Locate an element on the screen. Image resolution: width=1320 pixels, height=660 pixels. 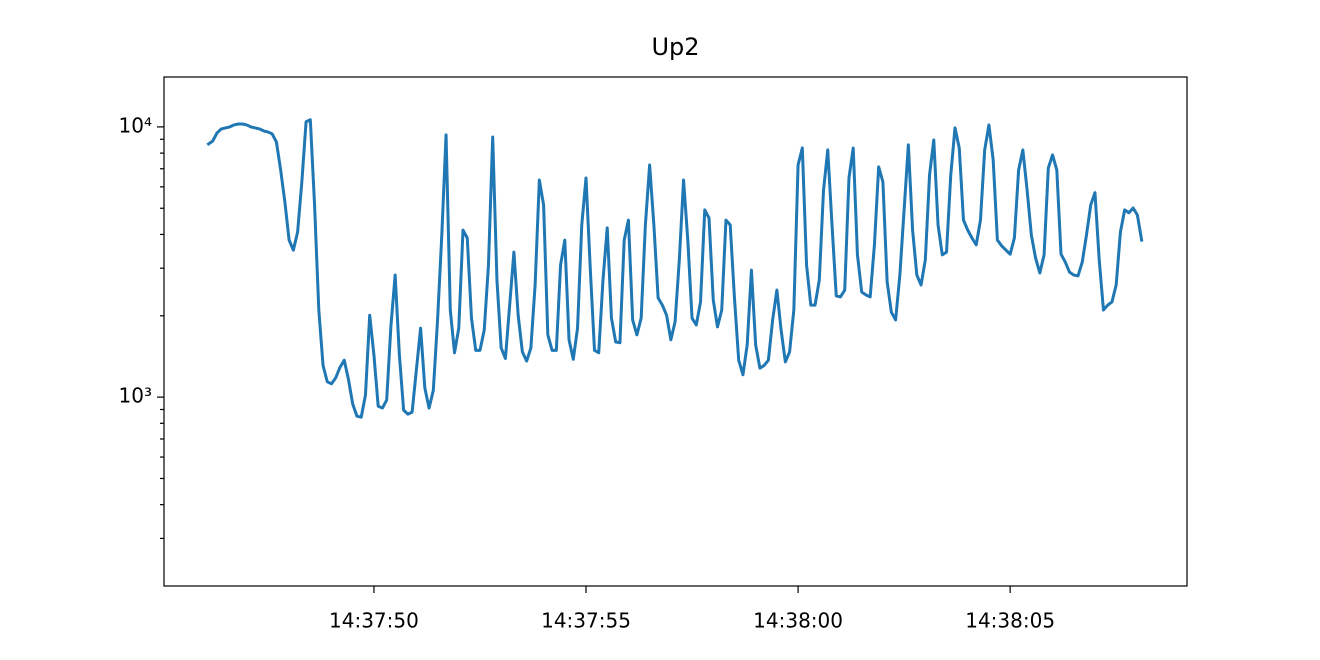
chart-title: Up2 is located at coordinates (675, 47).